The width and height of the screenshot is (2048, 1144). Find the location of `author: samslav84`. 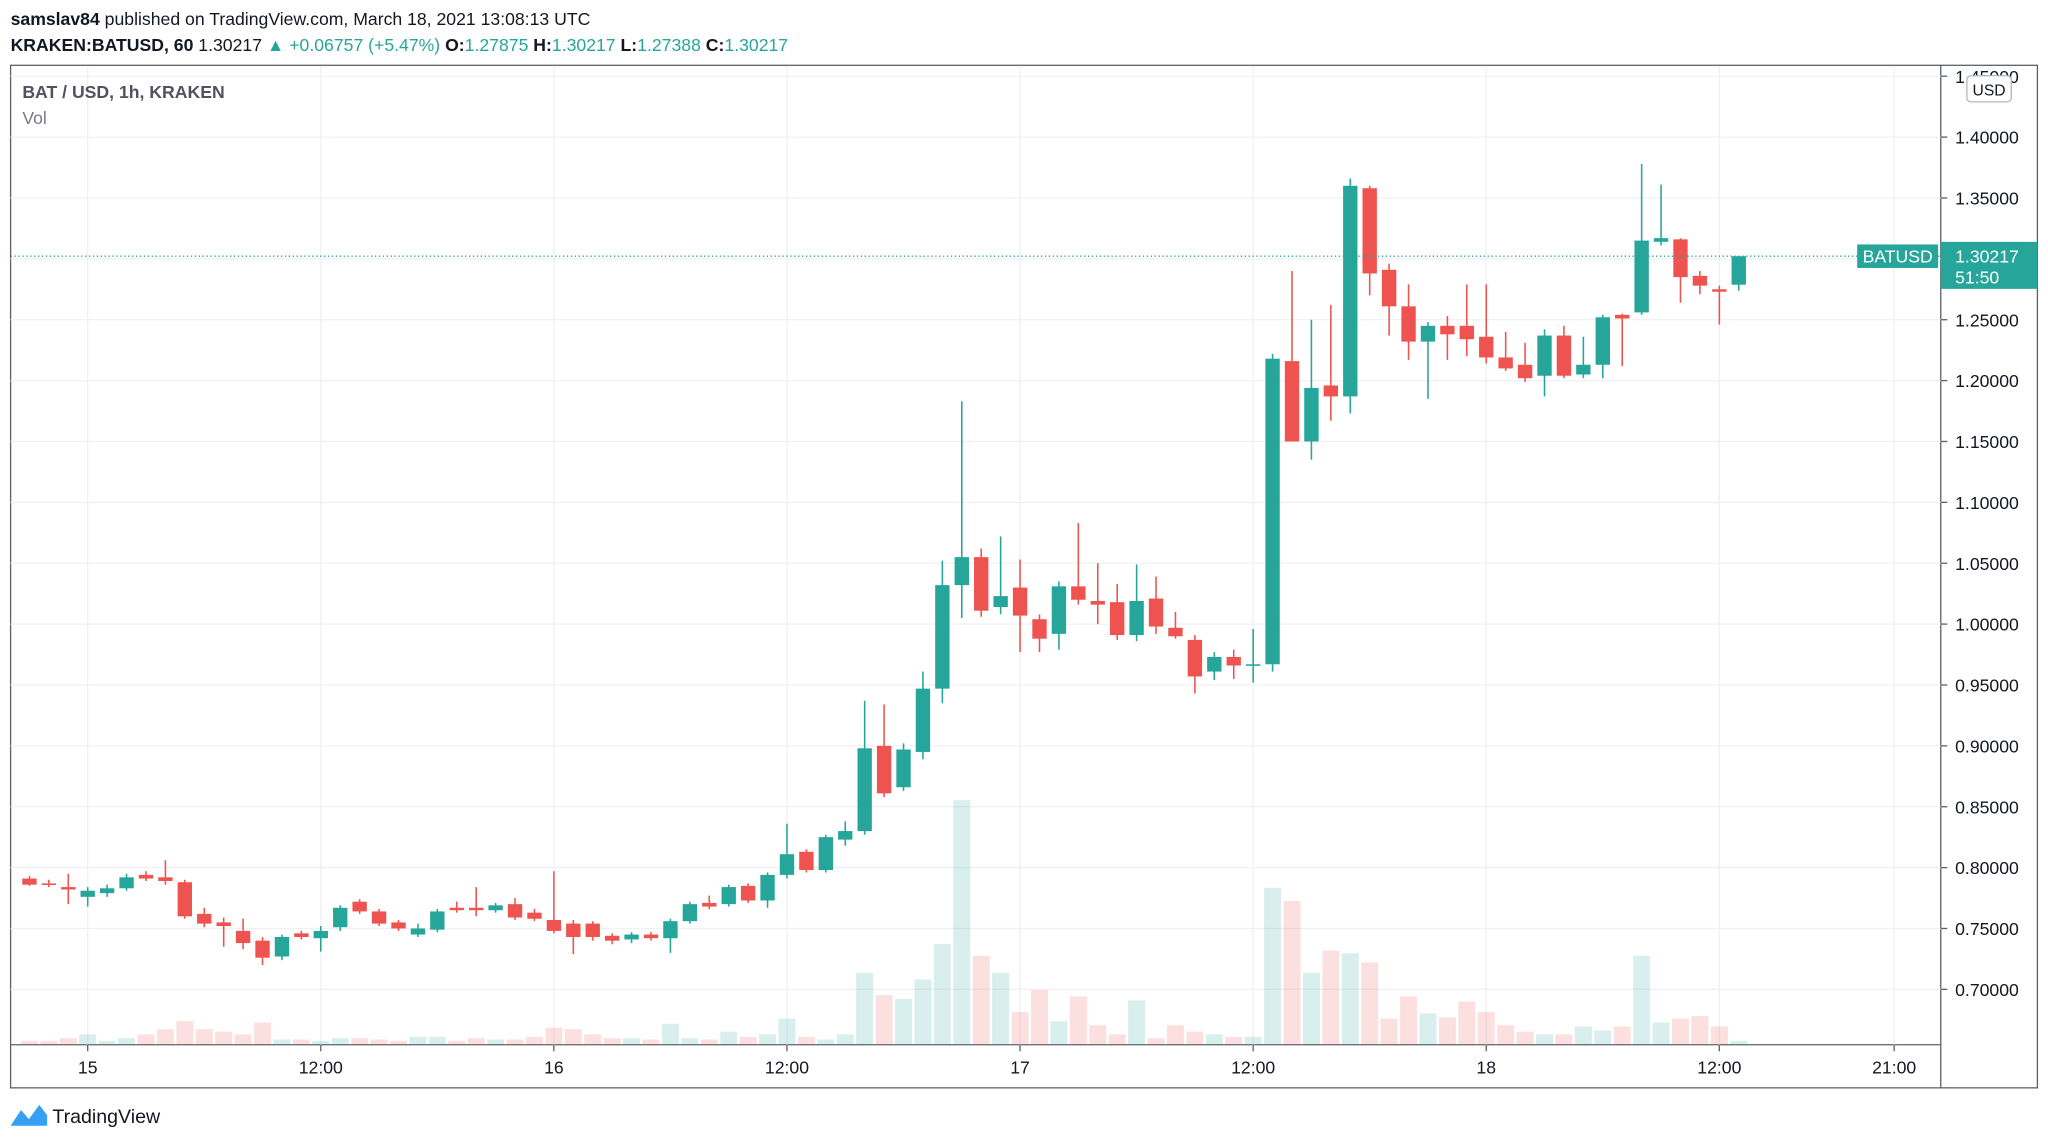

author: samslav84 is located at coordinates (55, 19).